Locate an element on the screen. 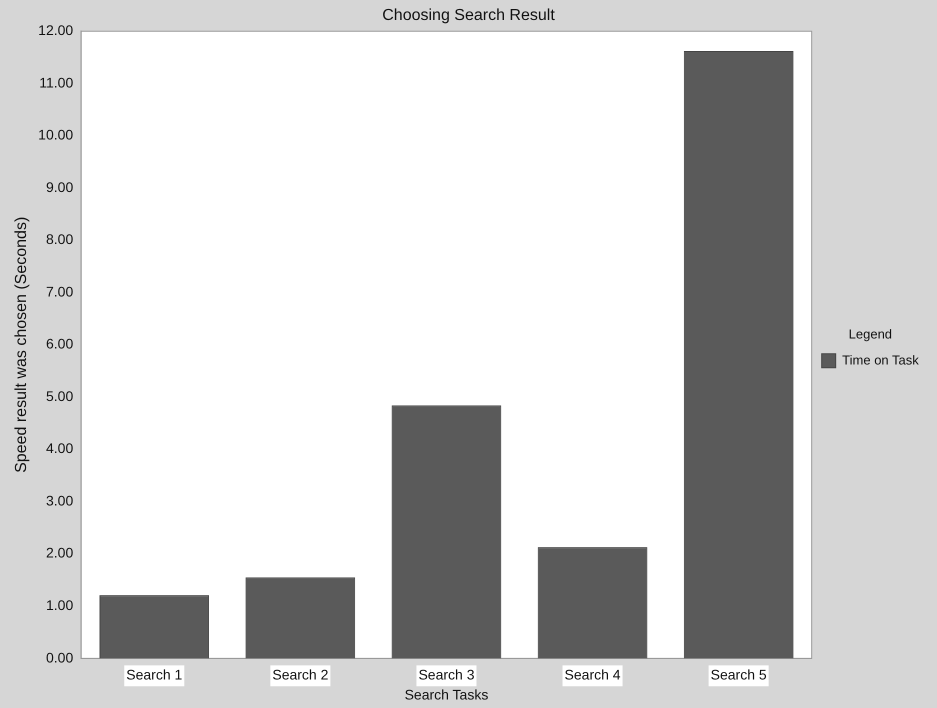 This screenshot has height=708, width=937. y-tick-label: 11.00 is located at coordinates (56, 82).